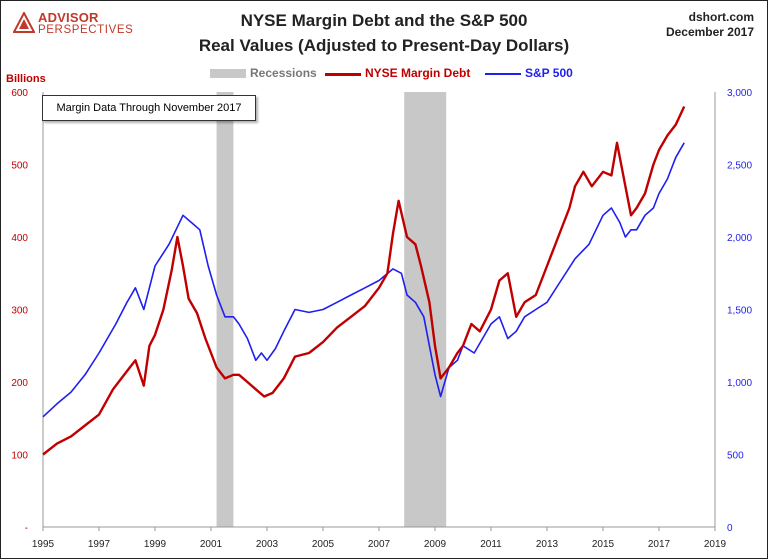 The height and width of the screenshot is (559, 768). Describe the element at coordinates (491, 544) in the screenshot. I see `x-tick-label: 2011` at that location.